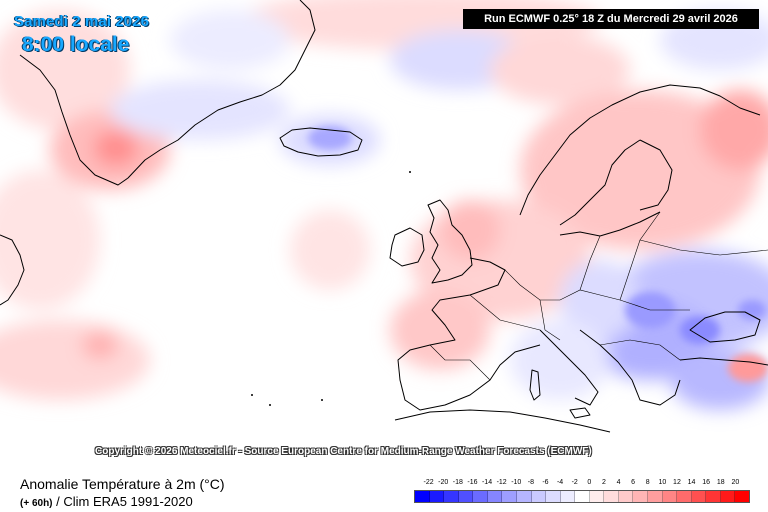 The width and height of the screenshot is (768, 512). Describe the element at coordinates (501, 482) in the screenshot. I see `scale-tick-label: -12` at that location.